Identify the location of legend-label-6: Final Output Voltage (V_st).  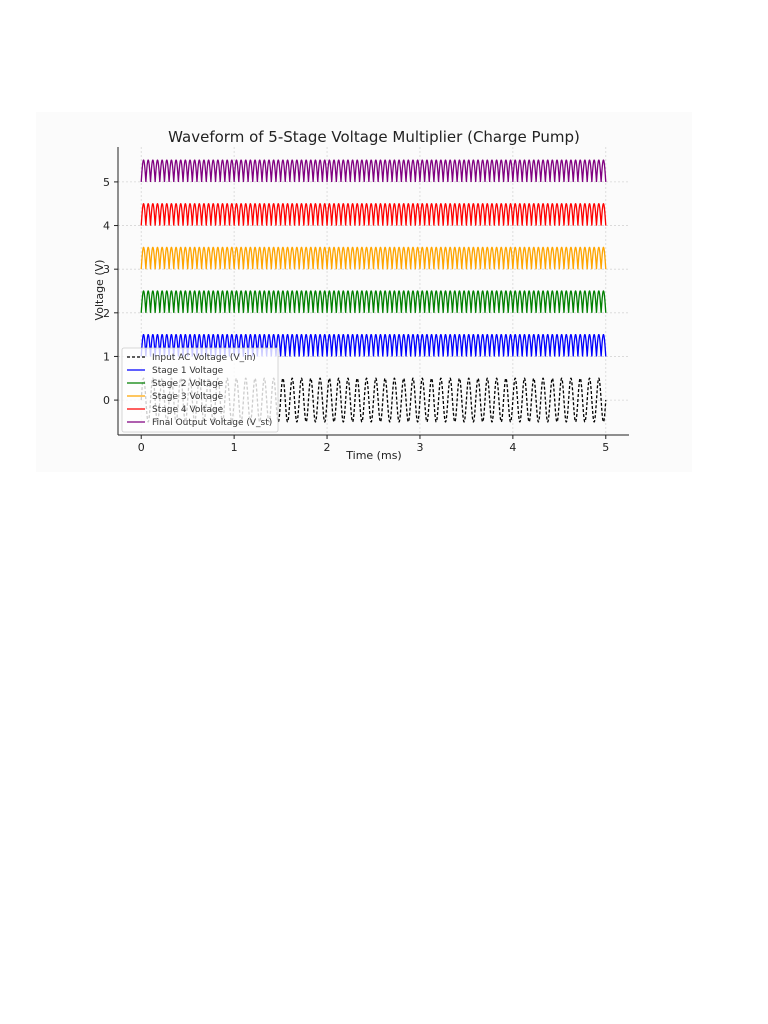
(212, 423).